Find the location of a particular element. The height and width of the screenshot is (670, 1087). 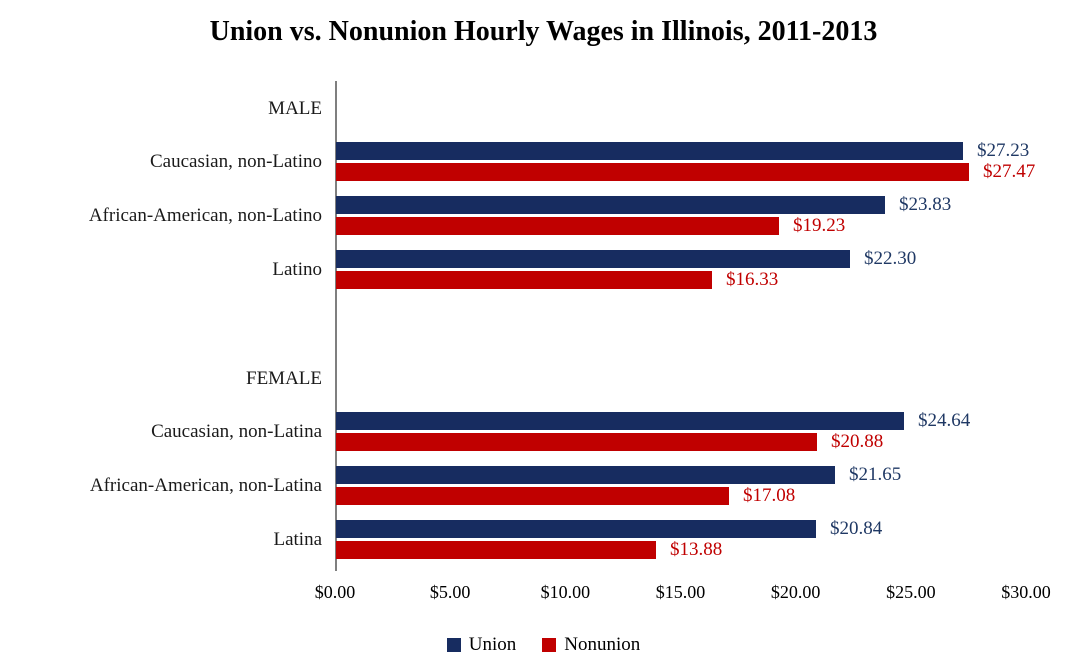

x-axis-tick: $10.00 is located at coordinates (565, 592).